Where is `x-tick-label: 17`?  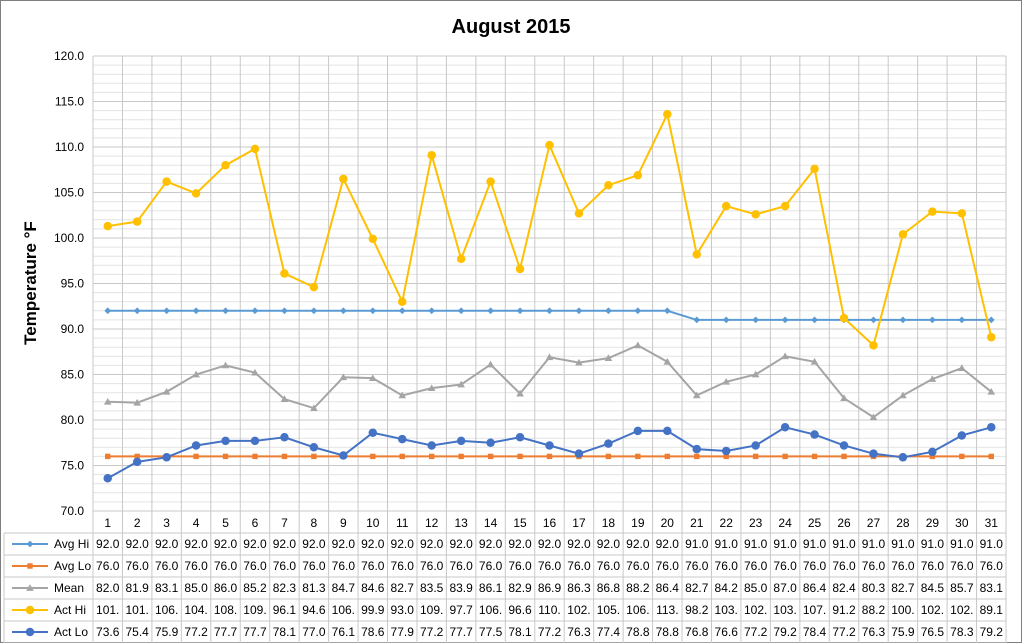 x-tick-label: 17 is located at coordinates (579, 523).